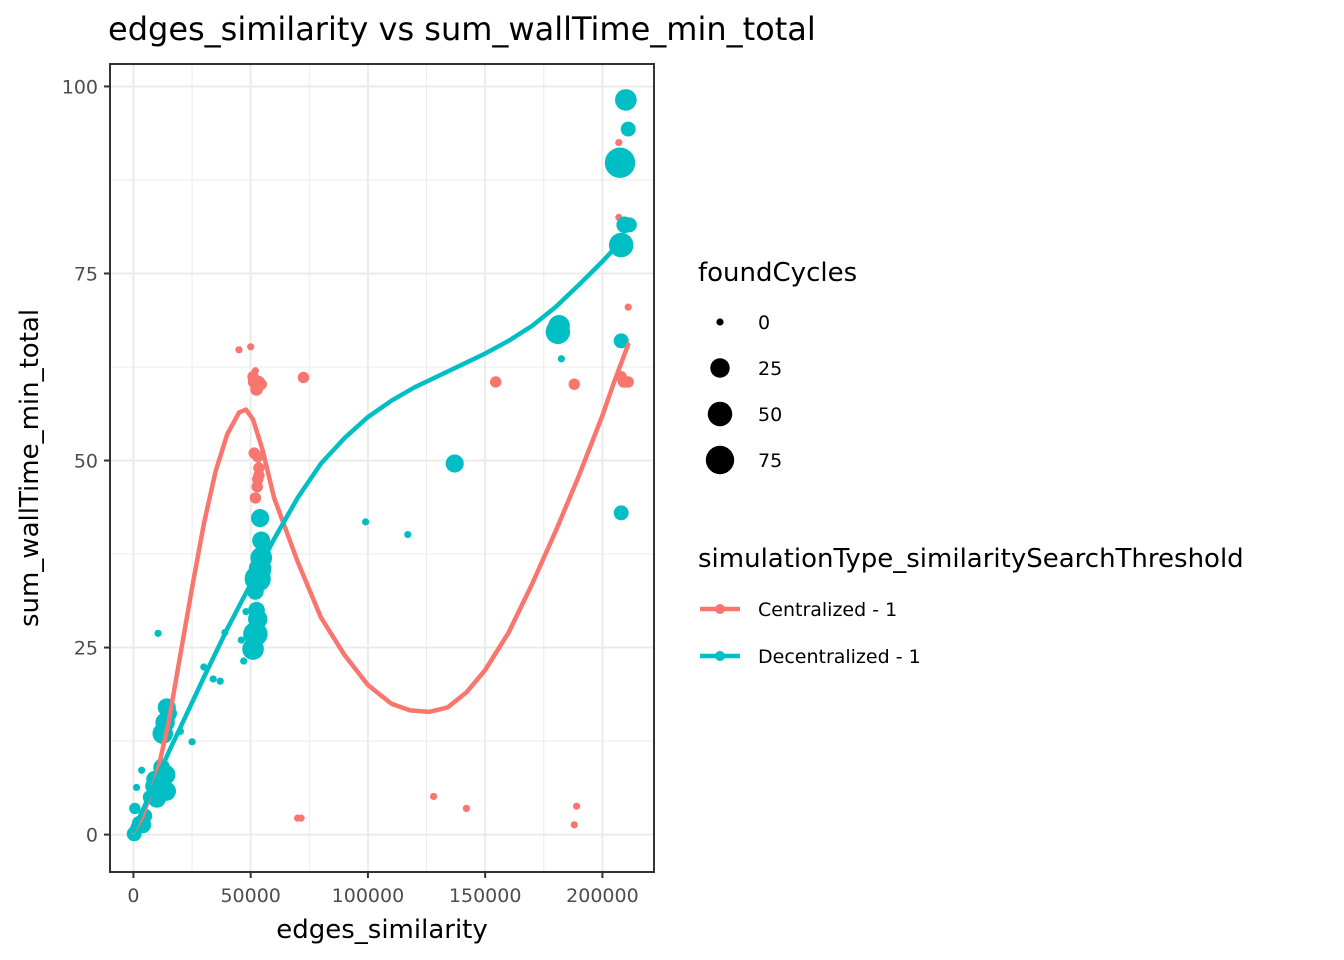  Describe the element at coordinates (250, 896) in the screenshot. I see `x-tick-label: 50000` at that location.